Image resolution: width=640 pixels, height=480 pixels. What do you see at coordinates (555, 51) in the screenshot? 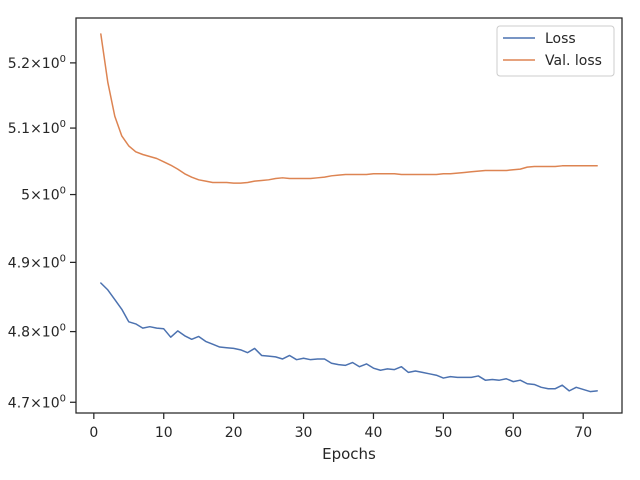
I see `legend: Loss Val. loss` at bounding box center [555, 51].